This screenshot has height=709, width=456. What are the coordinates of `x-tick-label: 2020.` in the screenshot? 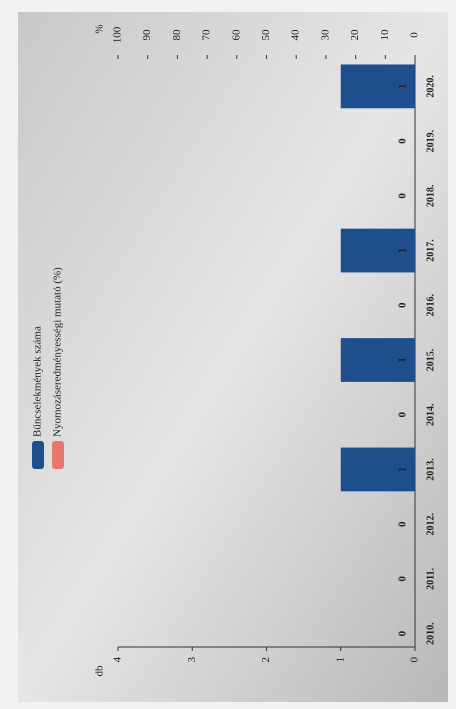 It's located at (430, 86).